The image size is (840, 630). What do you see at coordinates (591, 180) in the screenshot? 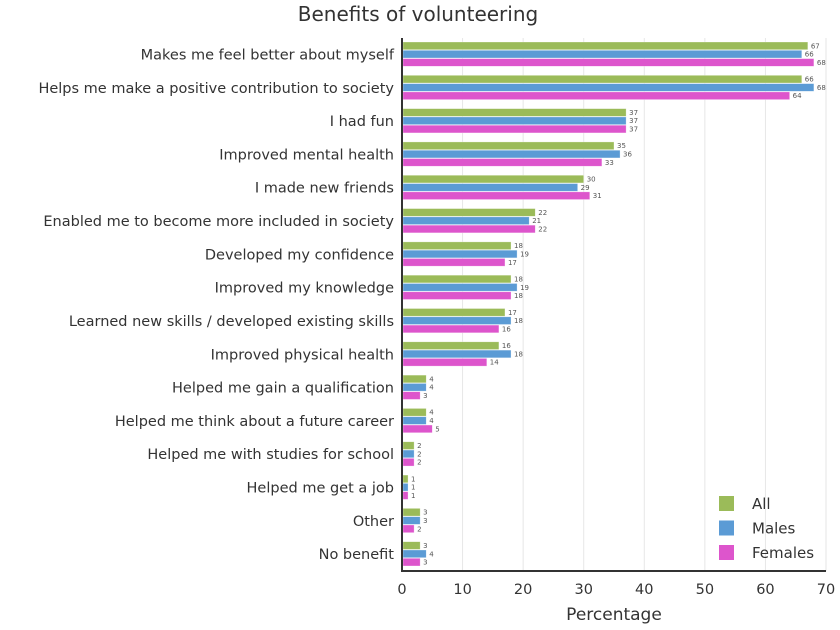
I see `data-label: 30` at bounding box center [591, 180].